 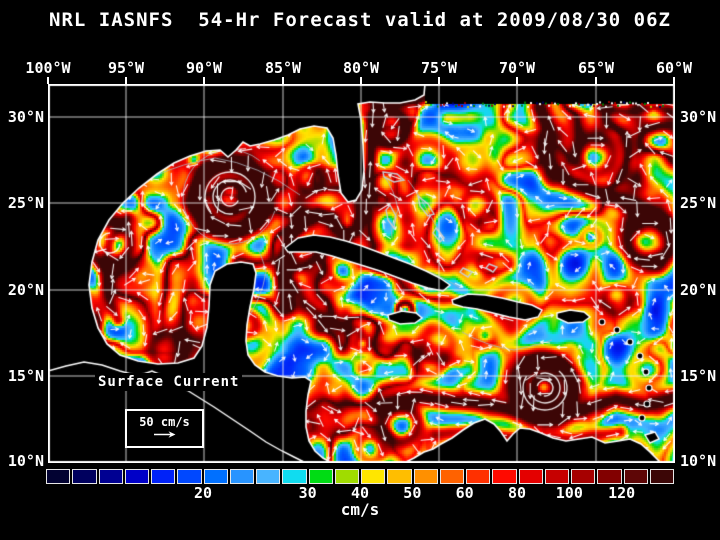 I want to click on colorbar-tick-label: 40, so click(x=360, y=493).